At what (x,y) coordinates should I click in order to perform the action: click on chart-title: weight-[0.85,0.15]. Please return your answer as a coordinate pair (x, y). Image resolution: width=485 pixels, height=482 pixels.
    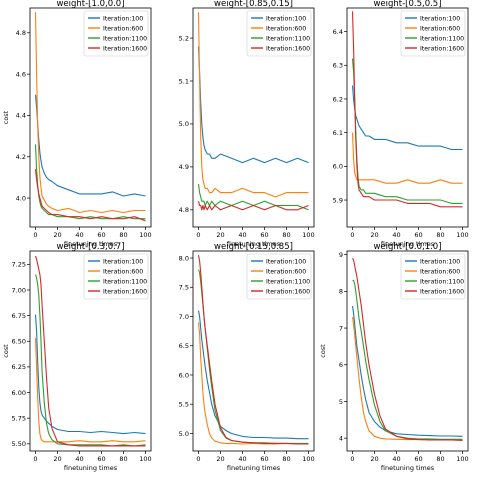
    Looking at the image, I should click on (253, 4).